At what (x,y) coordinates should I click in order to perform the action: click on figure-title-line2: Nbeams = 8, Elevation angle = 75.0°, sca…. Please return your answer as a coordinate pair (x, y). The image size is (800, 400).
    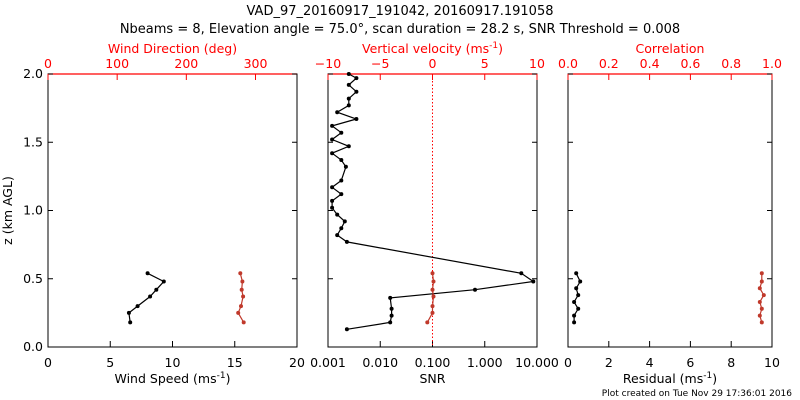
    Looking at the image, I should click on (400, 29).